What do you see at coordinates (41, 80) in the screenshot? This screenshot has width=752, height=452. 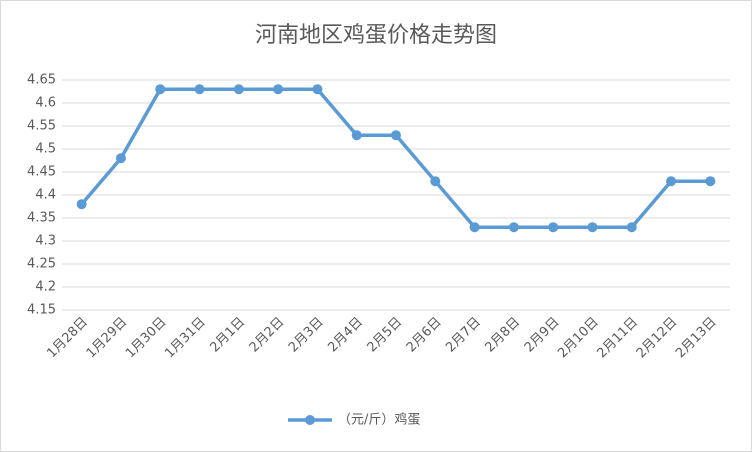 I see `y-tick-label: 4.65` at bounding box center [41, 80].